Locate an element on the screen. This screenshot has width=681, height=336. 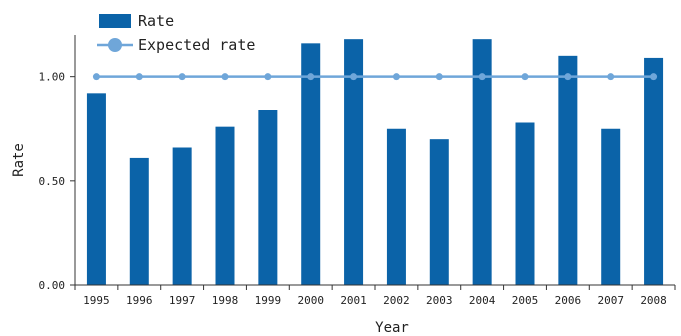
x-tick-label-1995: 1995 is located at coordinates (96, 300).